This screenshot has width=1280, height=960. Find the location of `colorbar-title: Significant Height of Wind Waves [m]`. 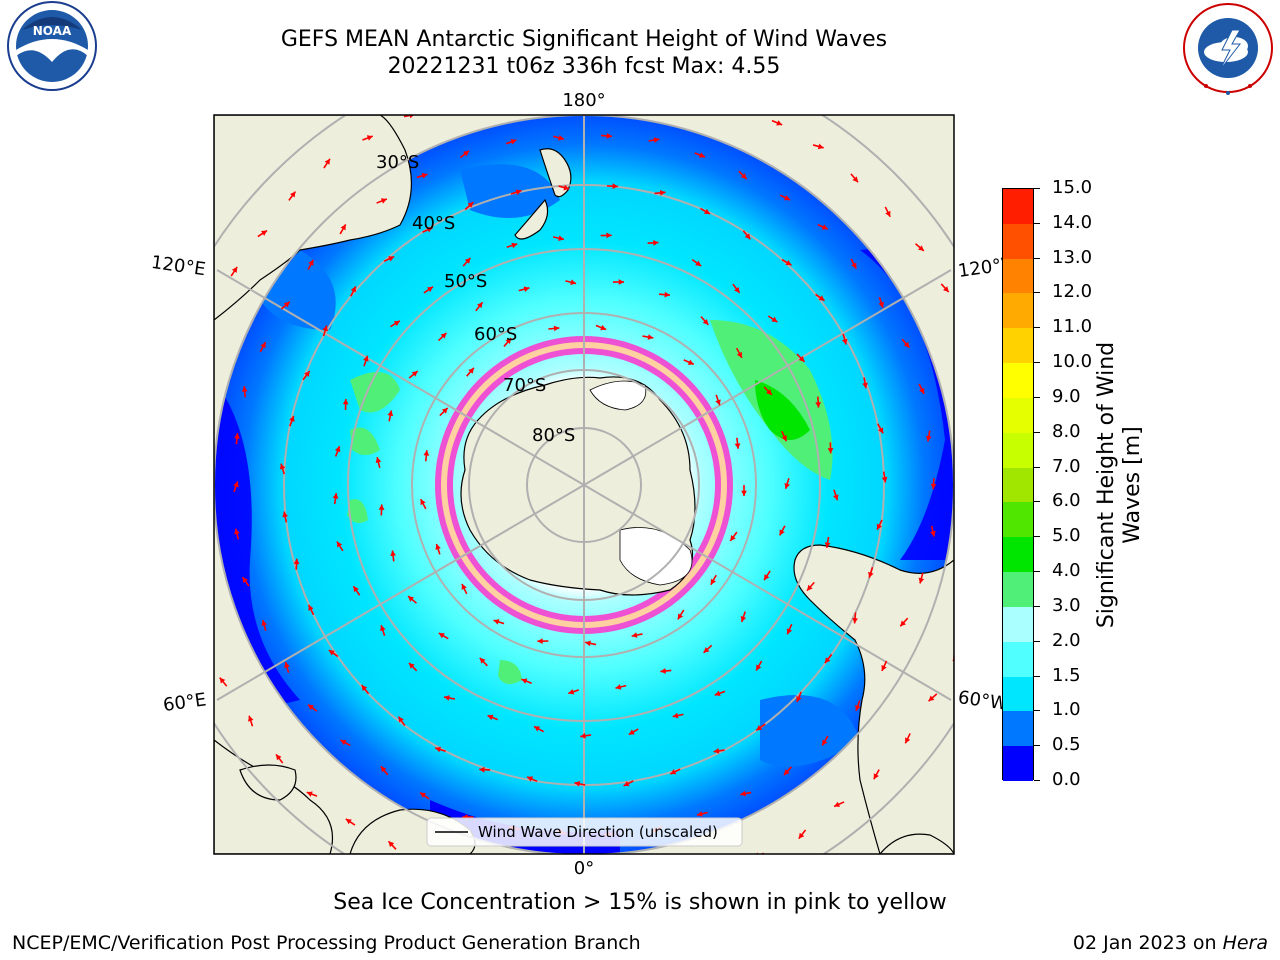

colorbar-title: Significant Height of Wind Waves [m] is located at coordinates (1119, 485).